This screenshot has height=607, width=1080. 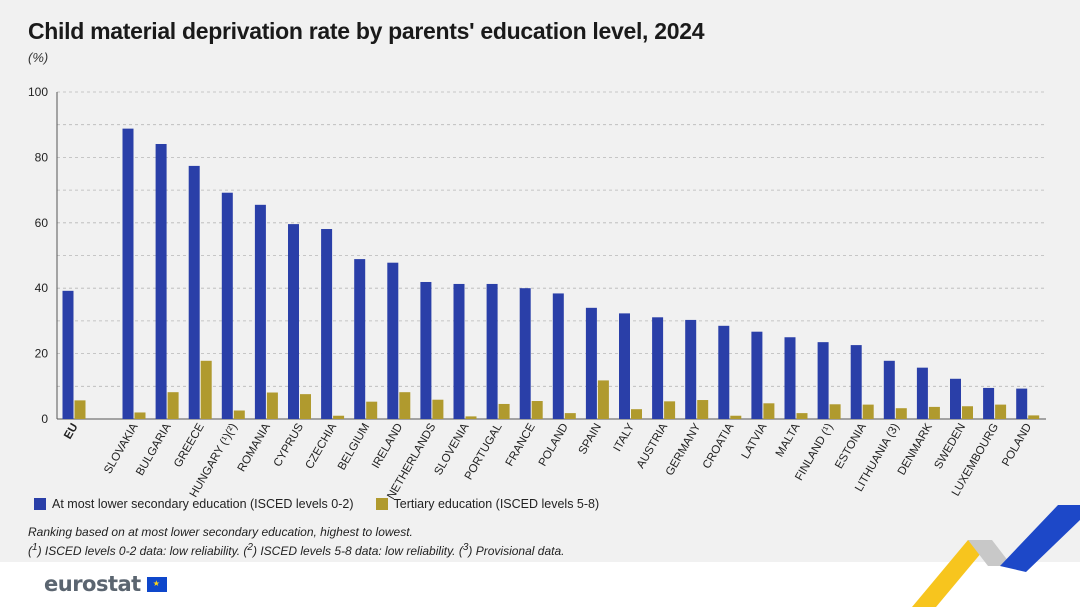 What do you see at coordinates (590, 439) in the screenshot?
I see `x-tick-label-15: SPAIN` at bounding box center [590, 439].